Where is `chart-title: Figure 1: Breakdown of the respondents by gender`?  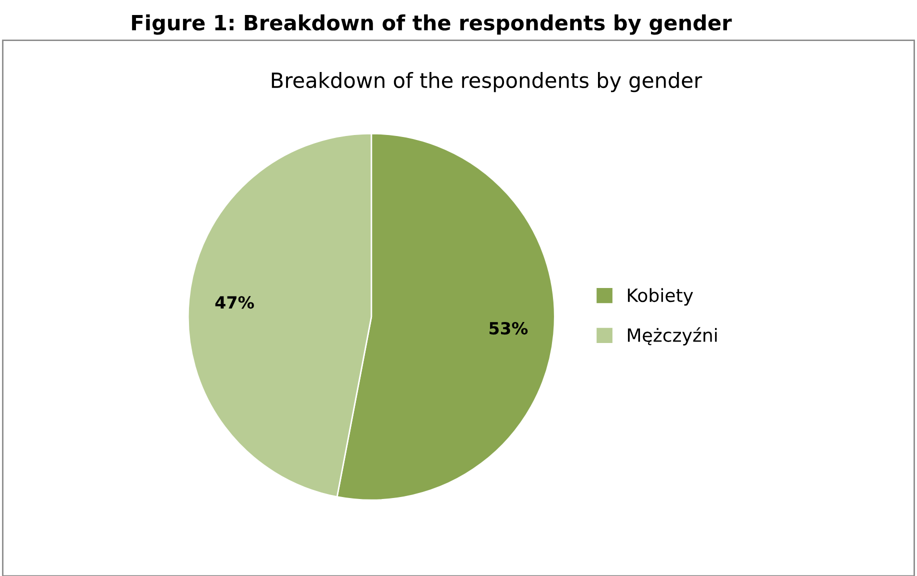
chart-title: Figure 1: Breakdown of the respondents by gender is located at coordinates (432, 24).